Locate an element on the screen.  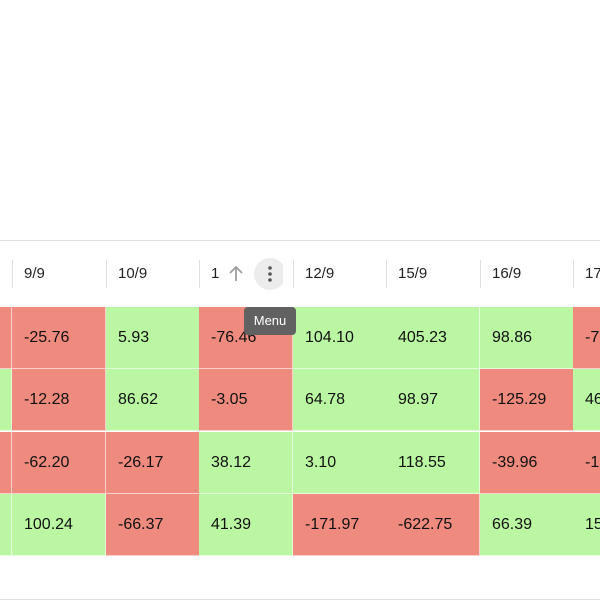
sort-and-menu is located at coordinates (253, 274).